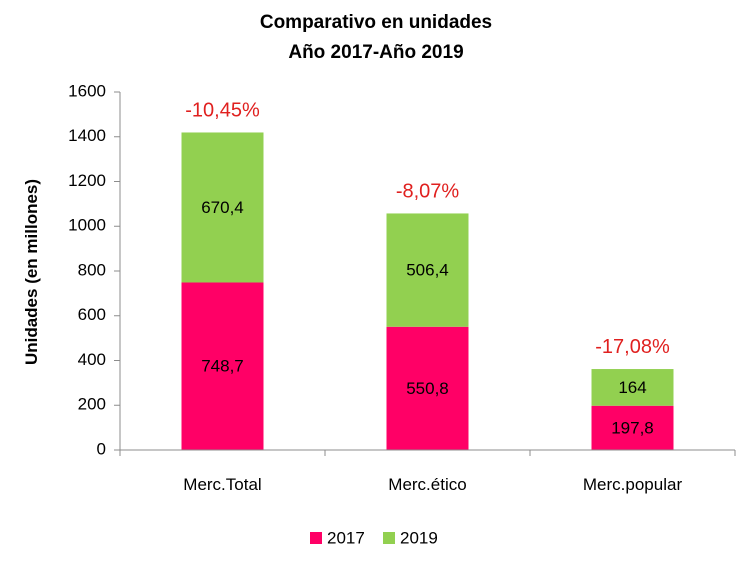 This screenshot has width=752, height=563. I want to click on y-tick-label: 400, so click(92, 359).